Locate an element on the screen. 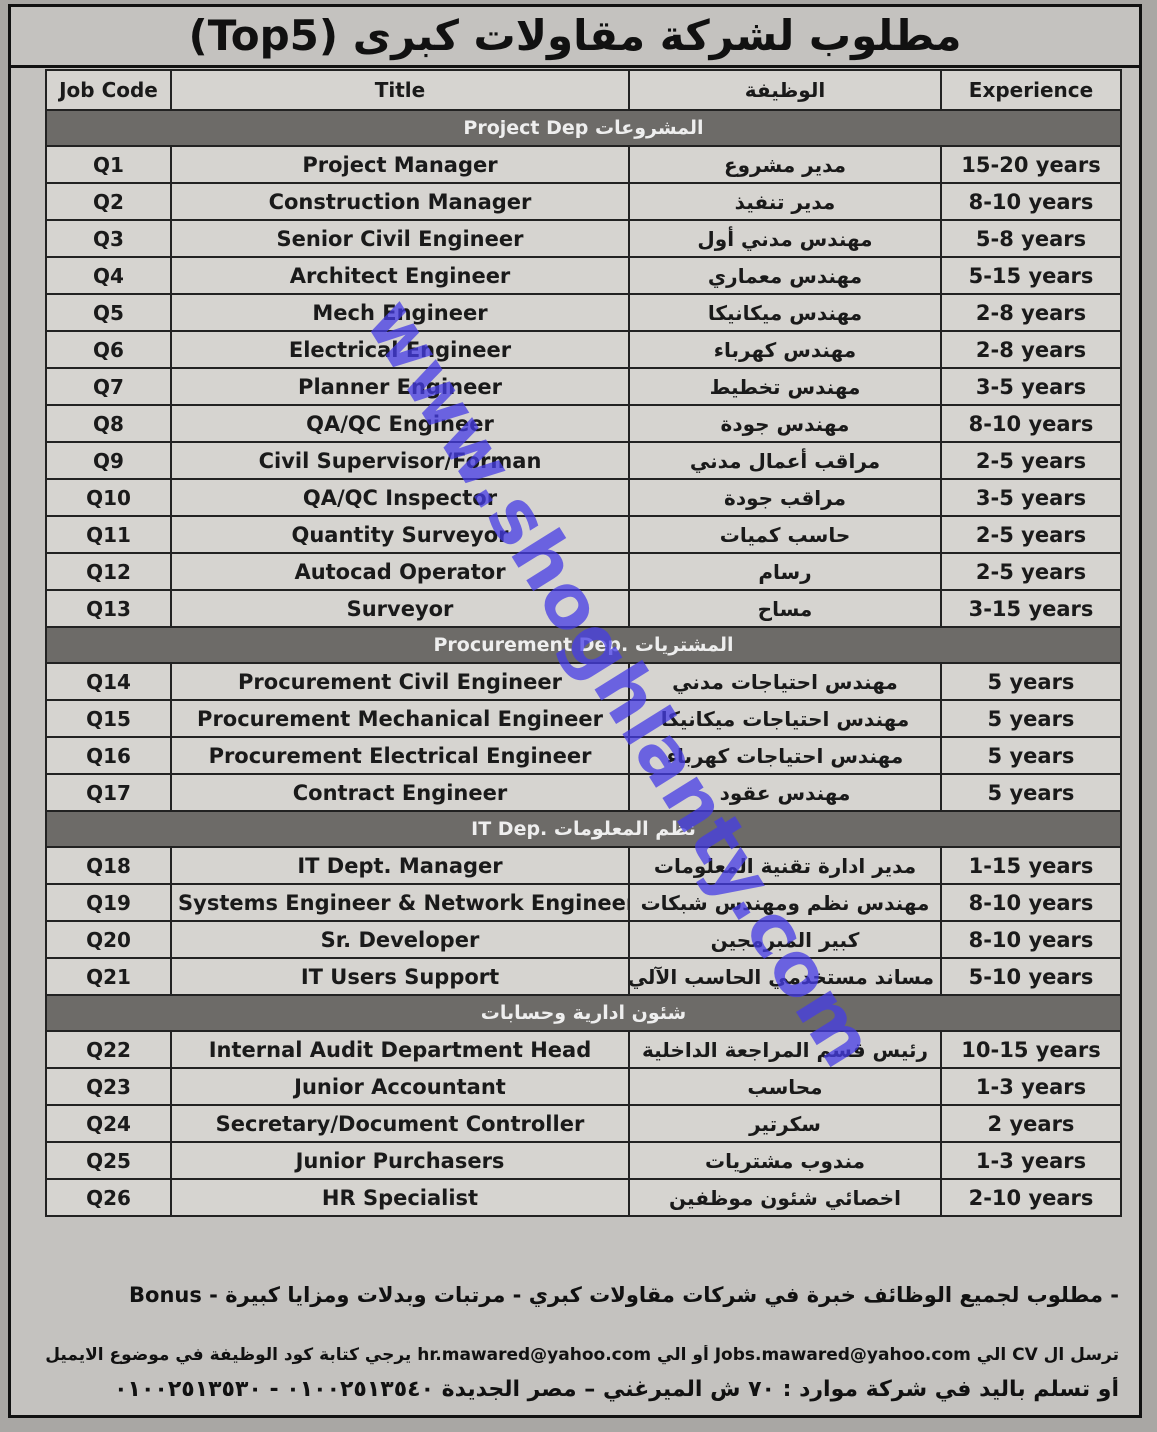  job-row: Q7 Planner Engineer مهندس تخطيط 3-5 years is located at coordinates (583, 386).